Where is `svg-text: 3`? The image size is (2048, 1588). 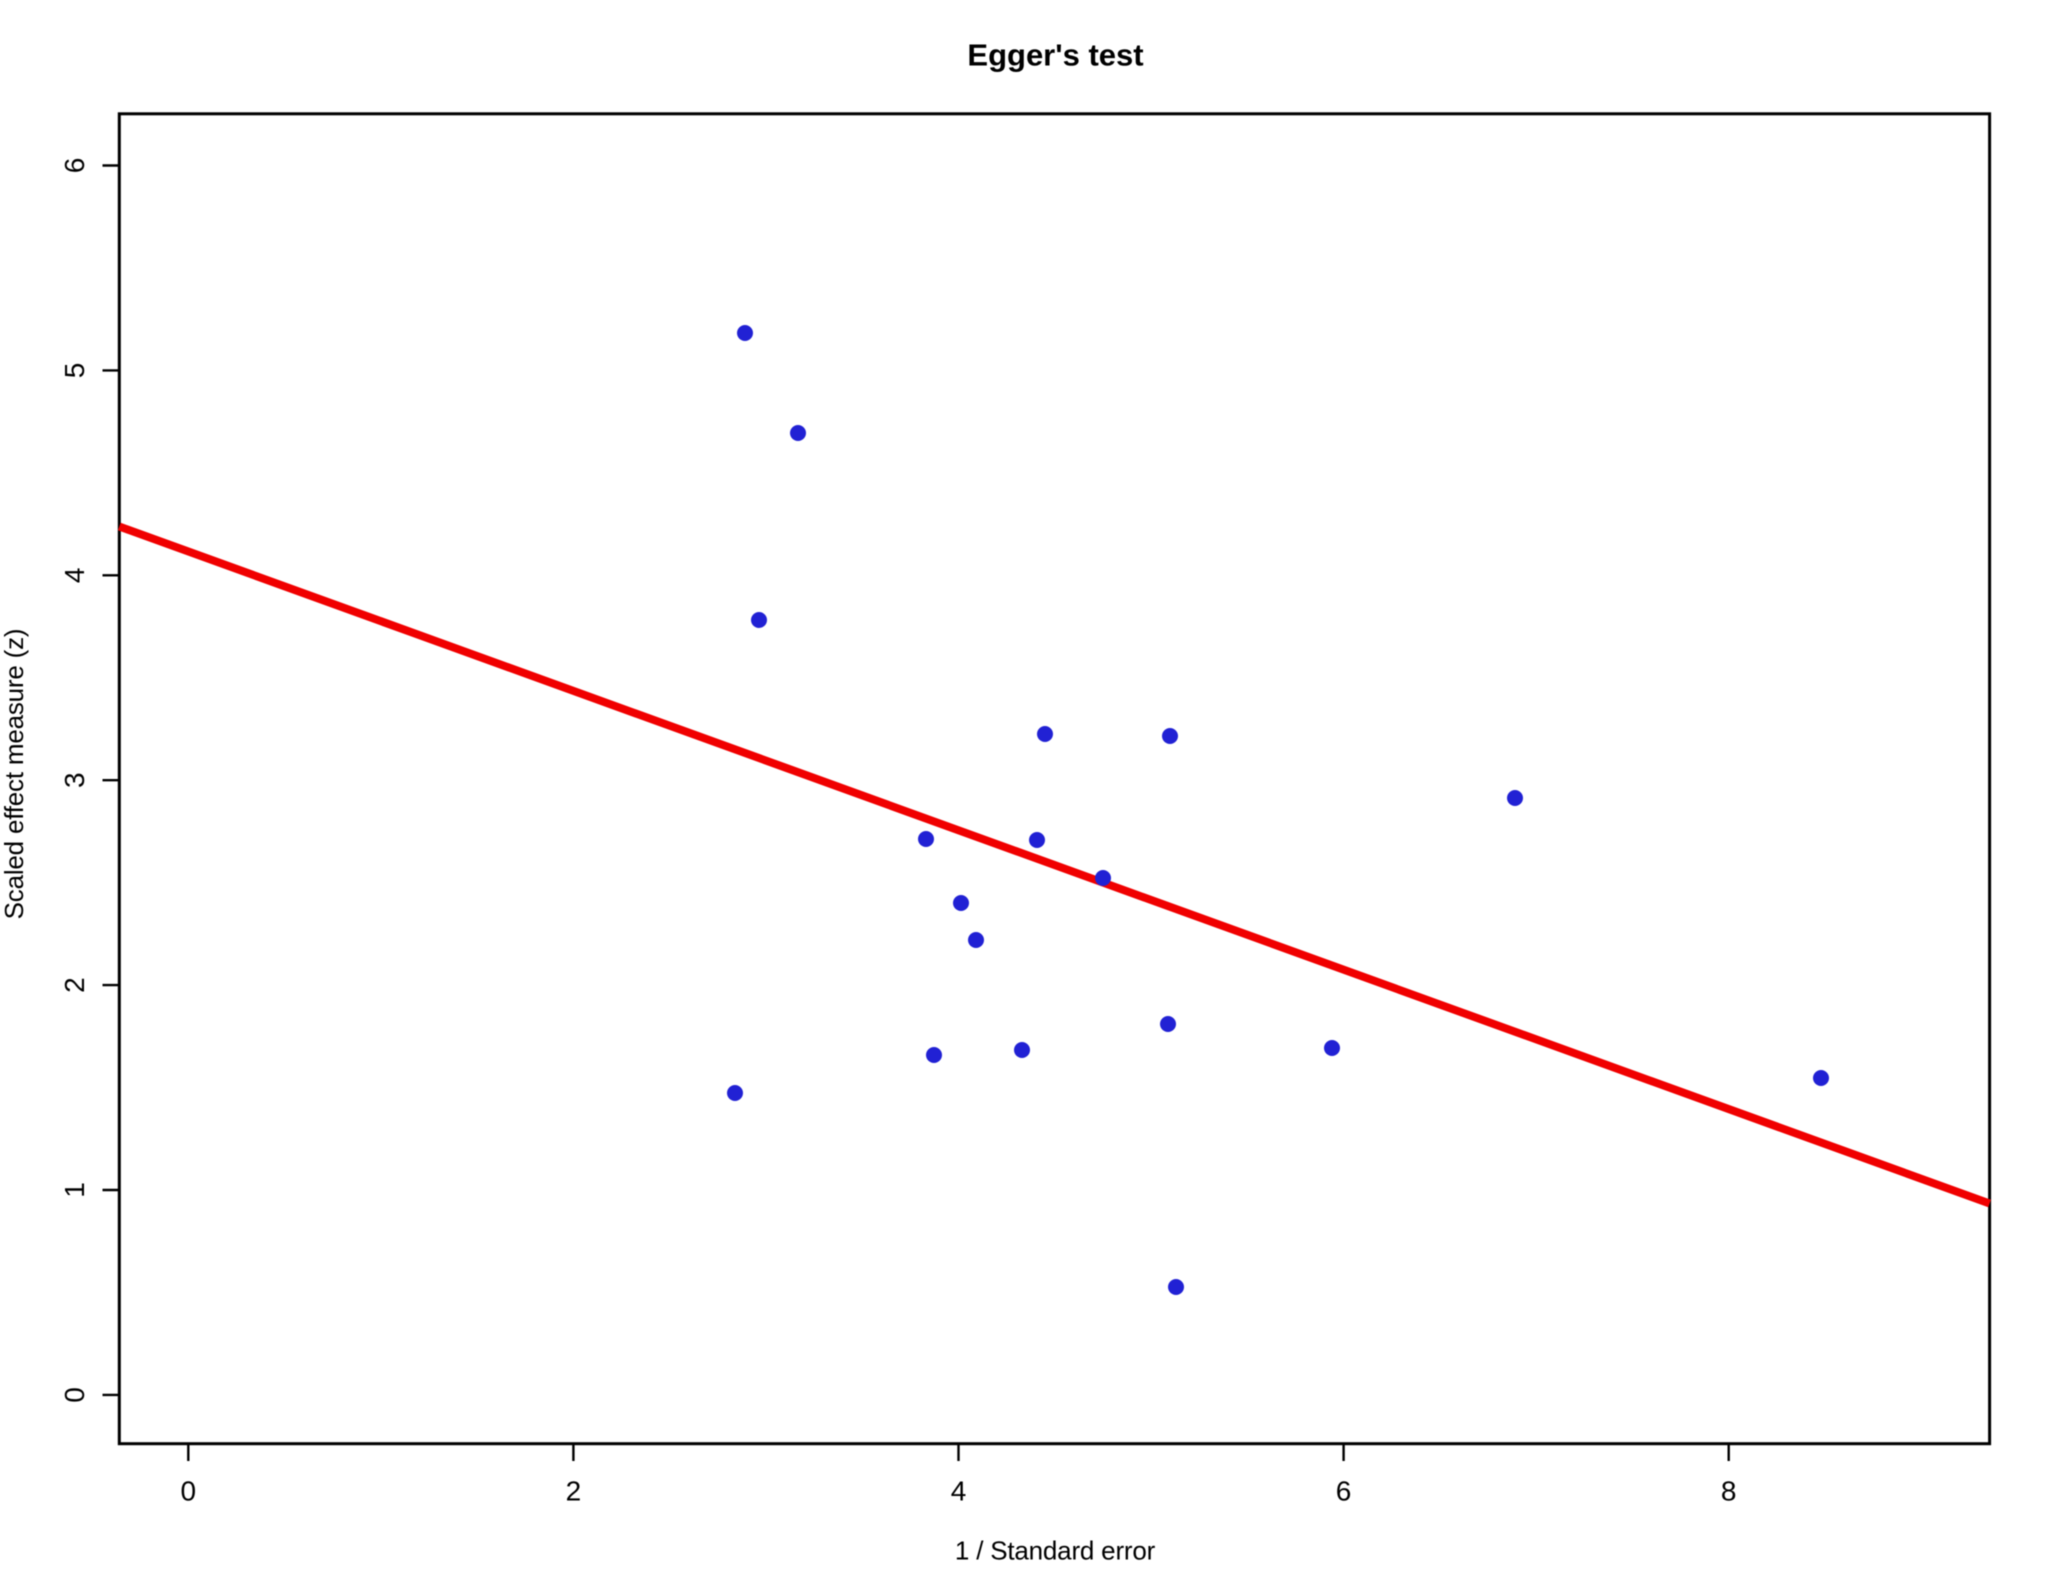
svg-text: 3 is located at coordinates (74, 780).